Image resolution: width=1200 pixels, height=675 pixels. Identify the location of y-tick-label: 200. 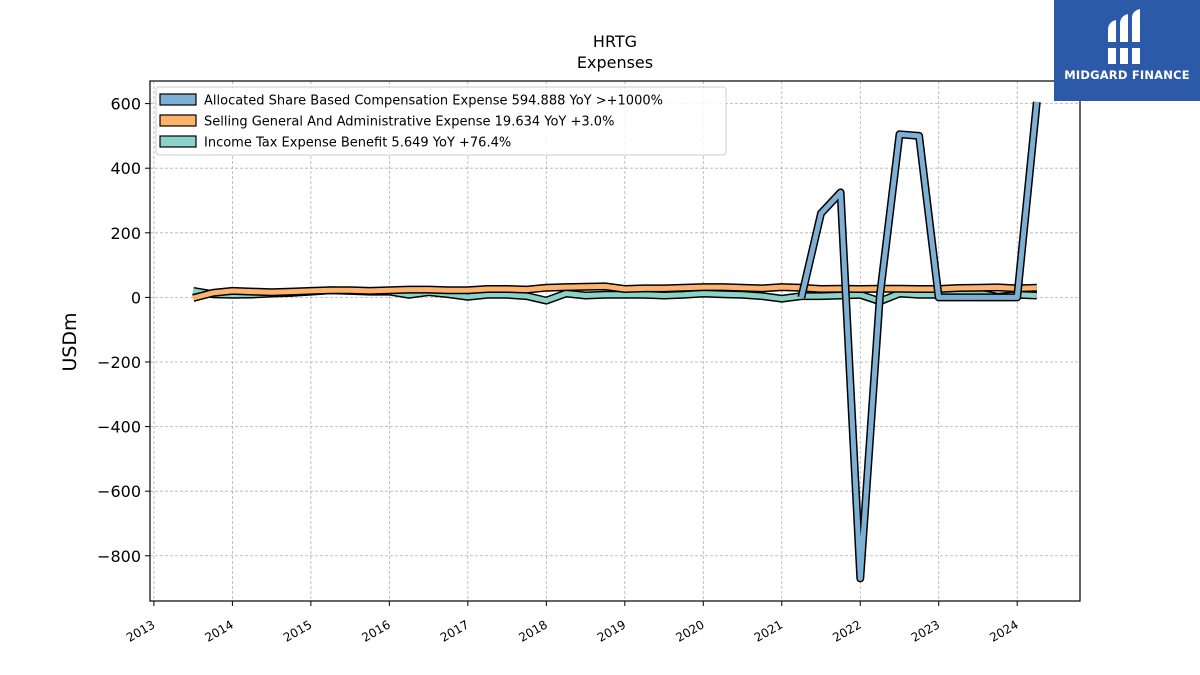
(125, 233).